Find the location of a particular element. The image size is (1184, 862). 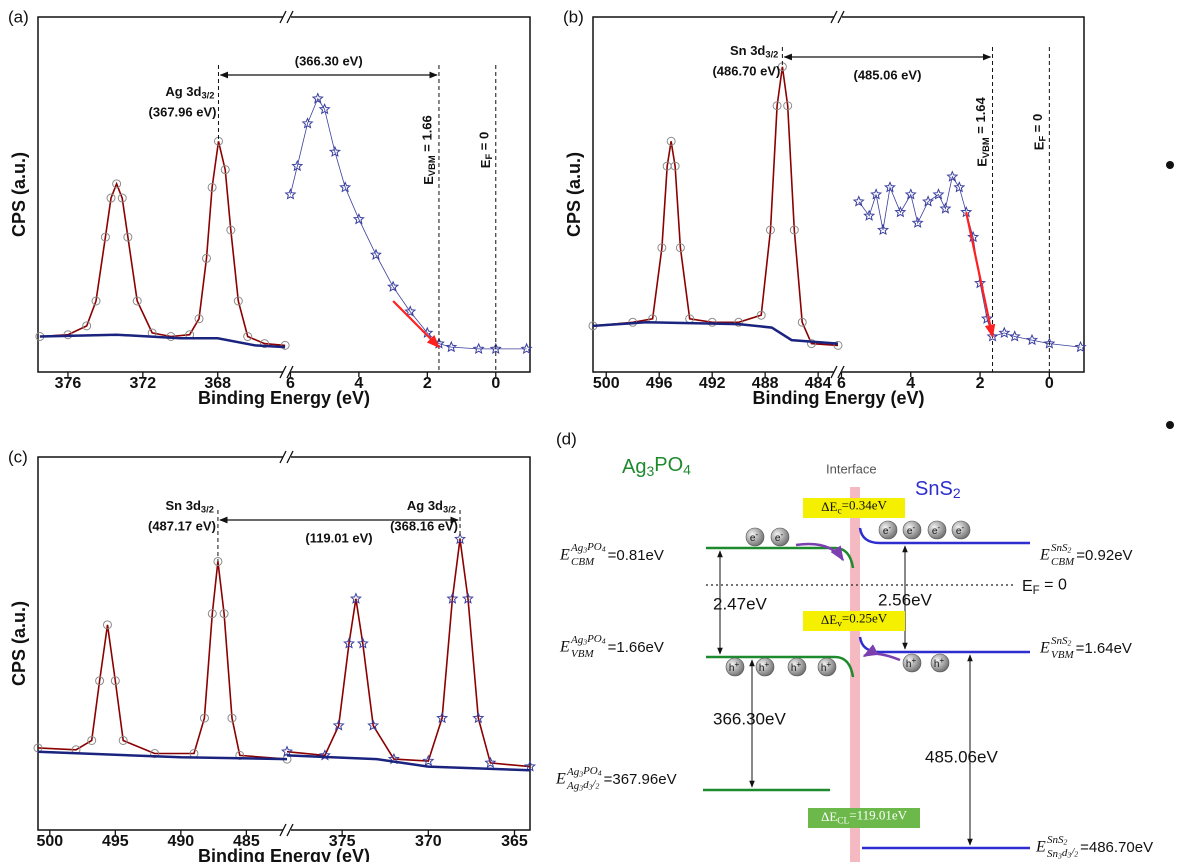

x-tick-label: 492 is located at coordinates (712, 383).